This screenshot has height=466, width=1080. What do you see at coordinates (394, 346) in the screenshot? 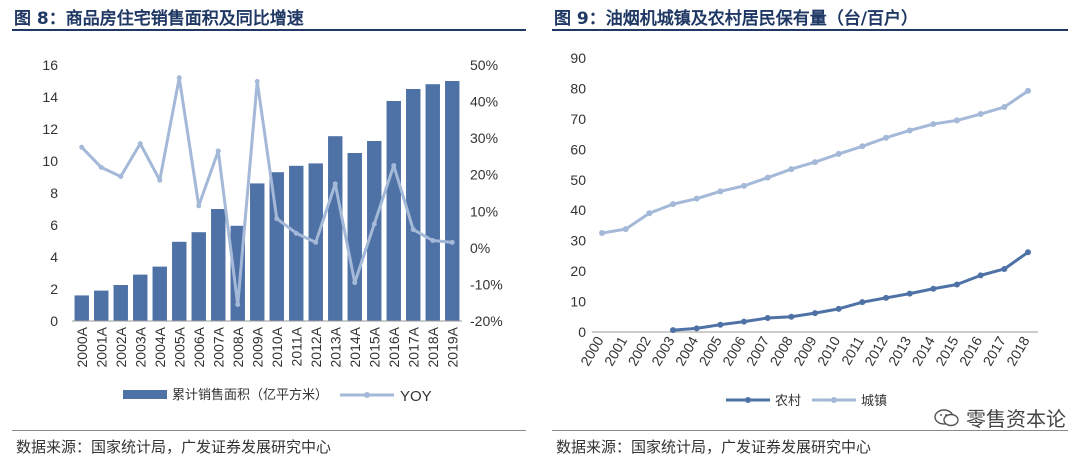
I see `x-tick-label: 2016A` at bounding box center [394, 346].